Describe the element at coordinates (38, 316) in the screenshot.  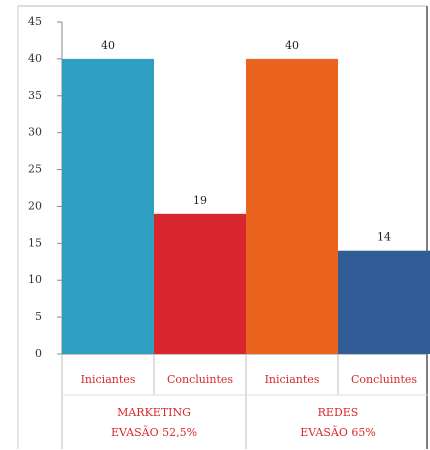
I see `y-tick-label: 5` at that location.